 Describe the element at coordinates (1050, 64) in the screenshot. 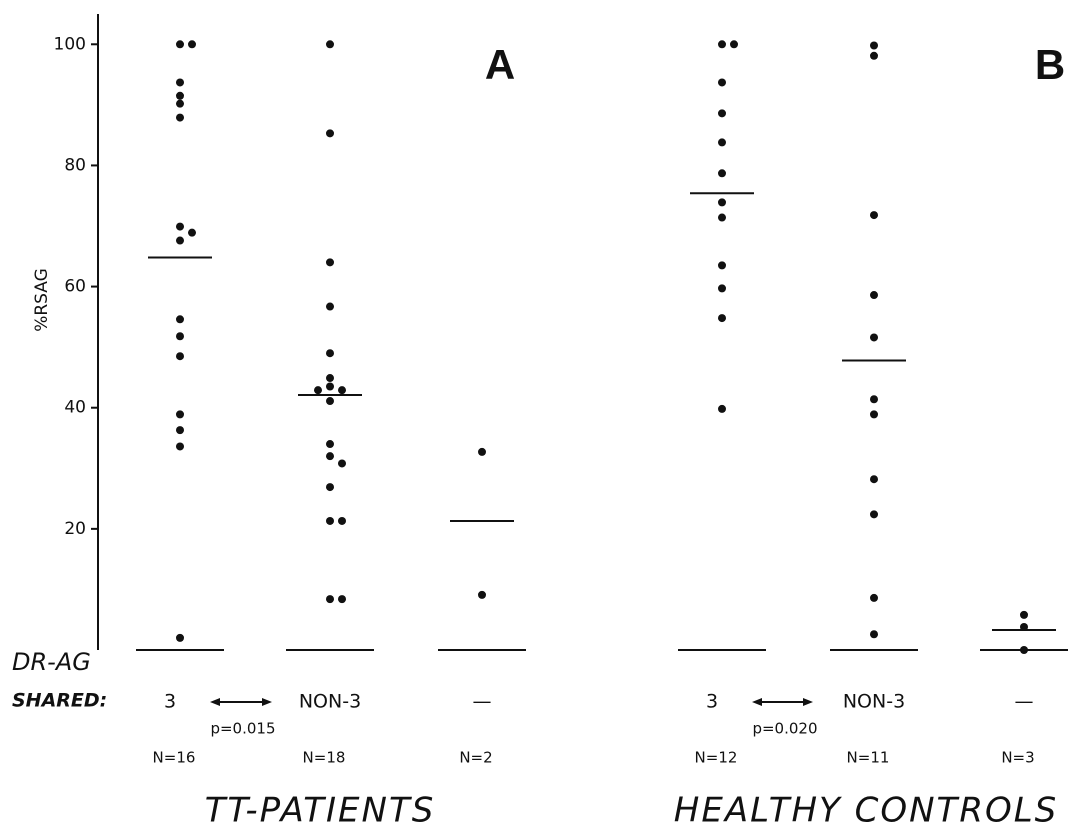

I see `panel-letter: B` at that location.